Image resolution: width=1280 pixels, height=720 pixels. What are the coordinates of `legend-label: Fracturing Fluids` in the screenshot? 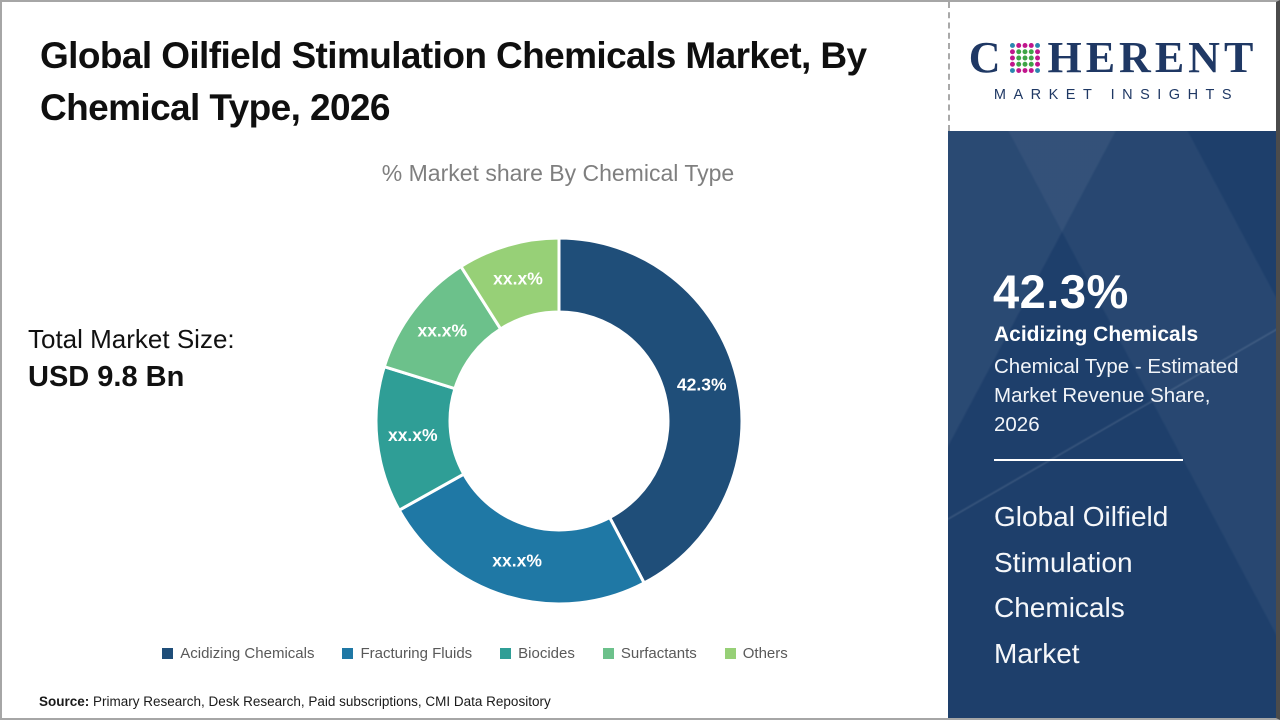 It's located at (416, 653).